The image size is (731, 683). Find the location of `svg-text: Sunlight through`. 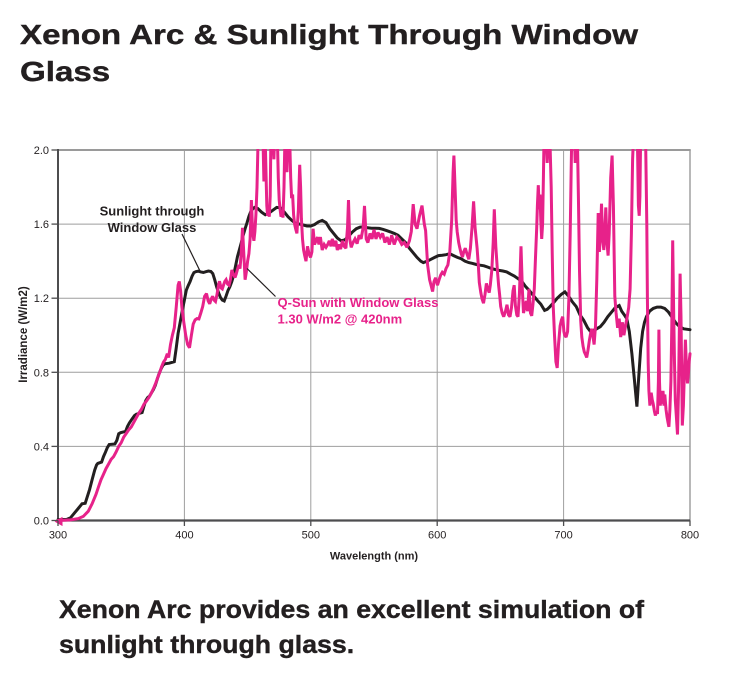

svg-text: Sunlight through is located at coordinates (152, 211).